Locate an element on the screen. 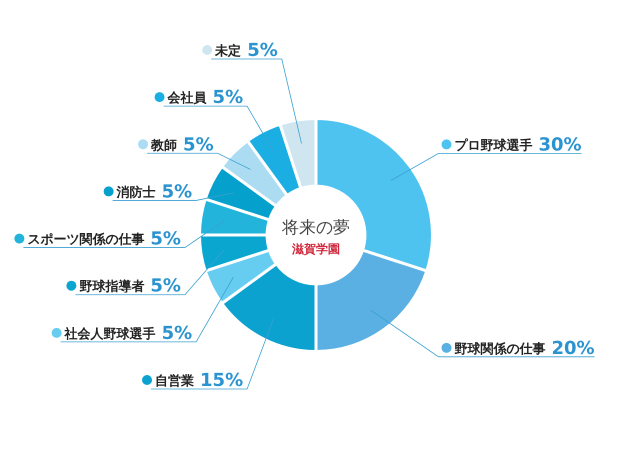  legend-label: 教師 is located at coordinates (164, 146).